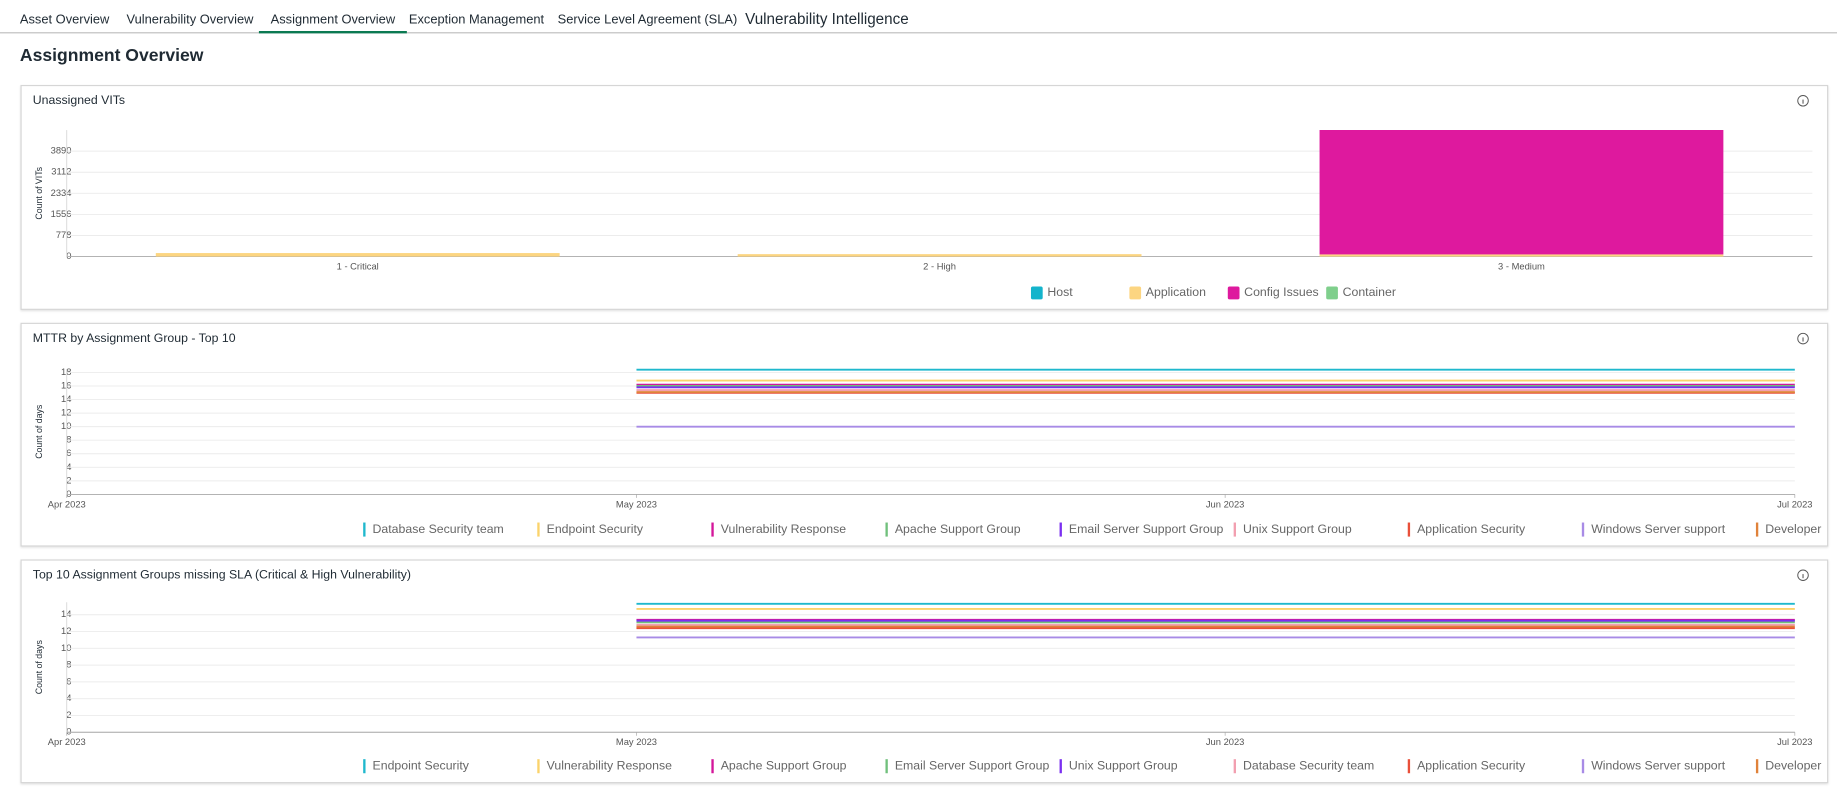 The width and height of the screenshot is (1837, 792). Describe the element at coordinates (65, 18) in the screenshot. I see `tab: Asset Overview` at that location.